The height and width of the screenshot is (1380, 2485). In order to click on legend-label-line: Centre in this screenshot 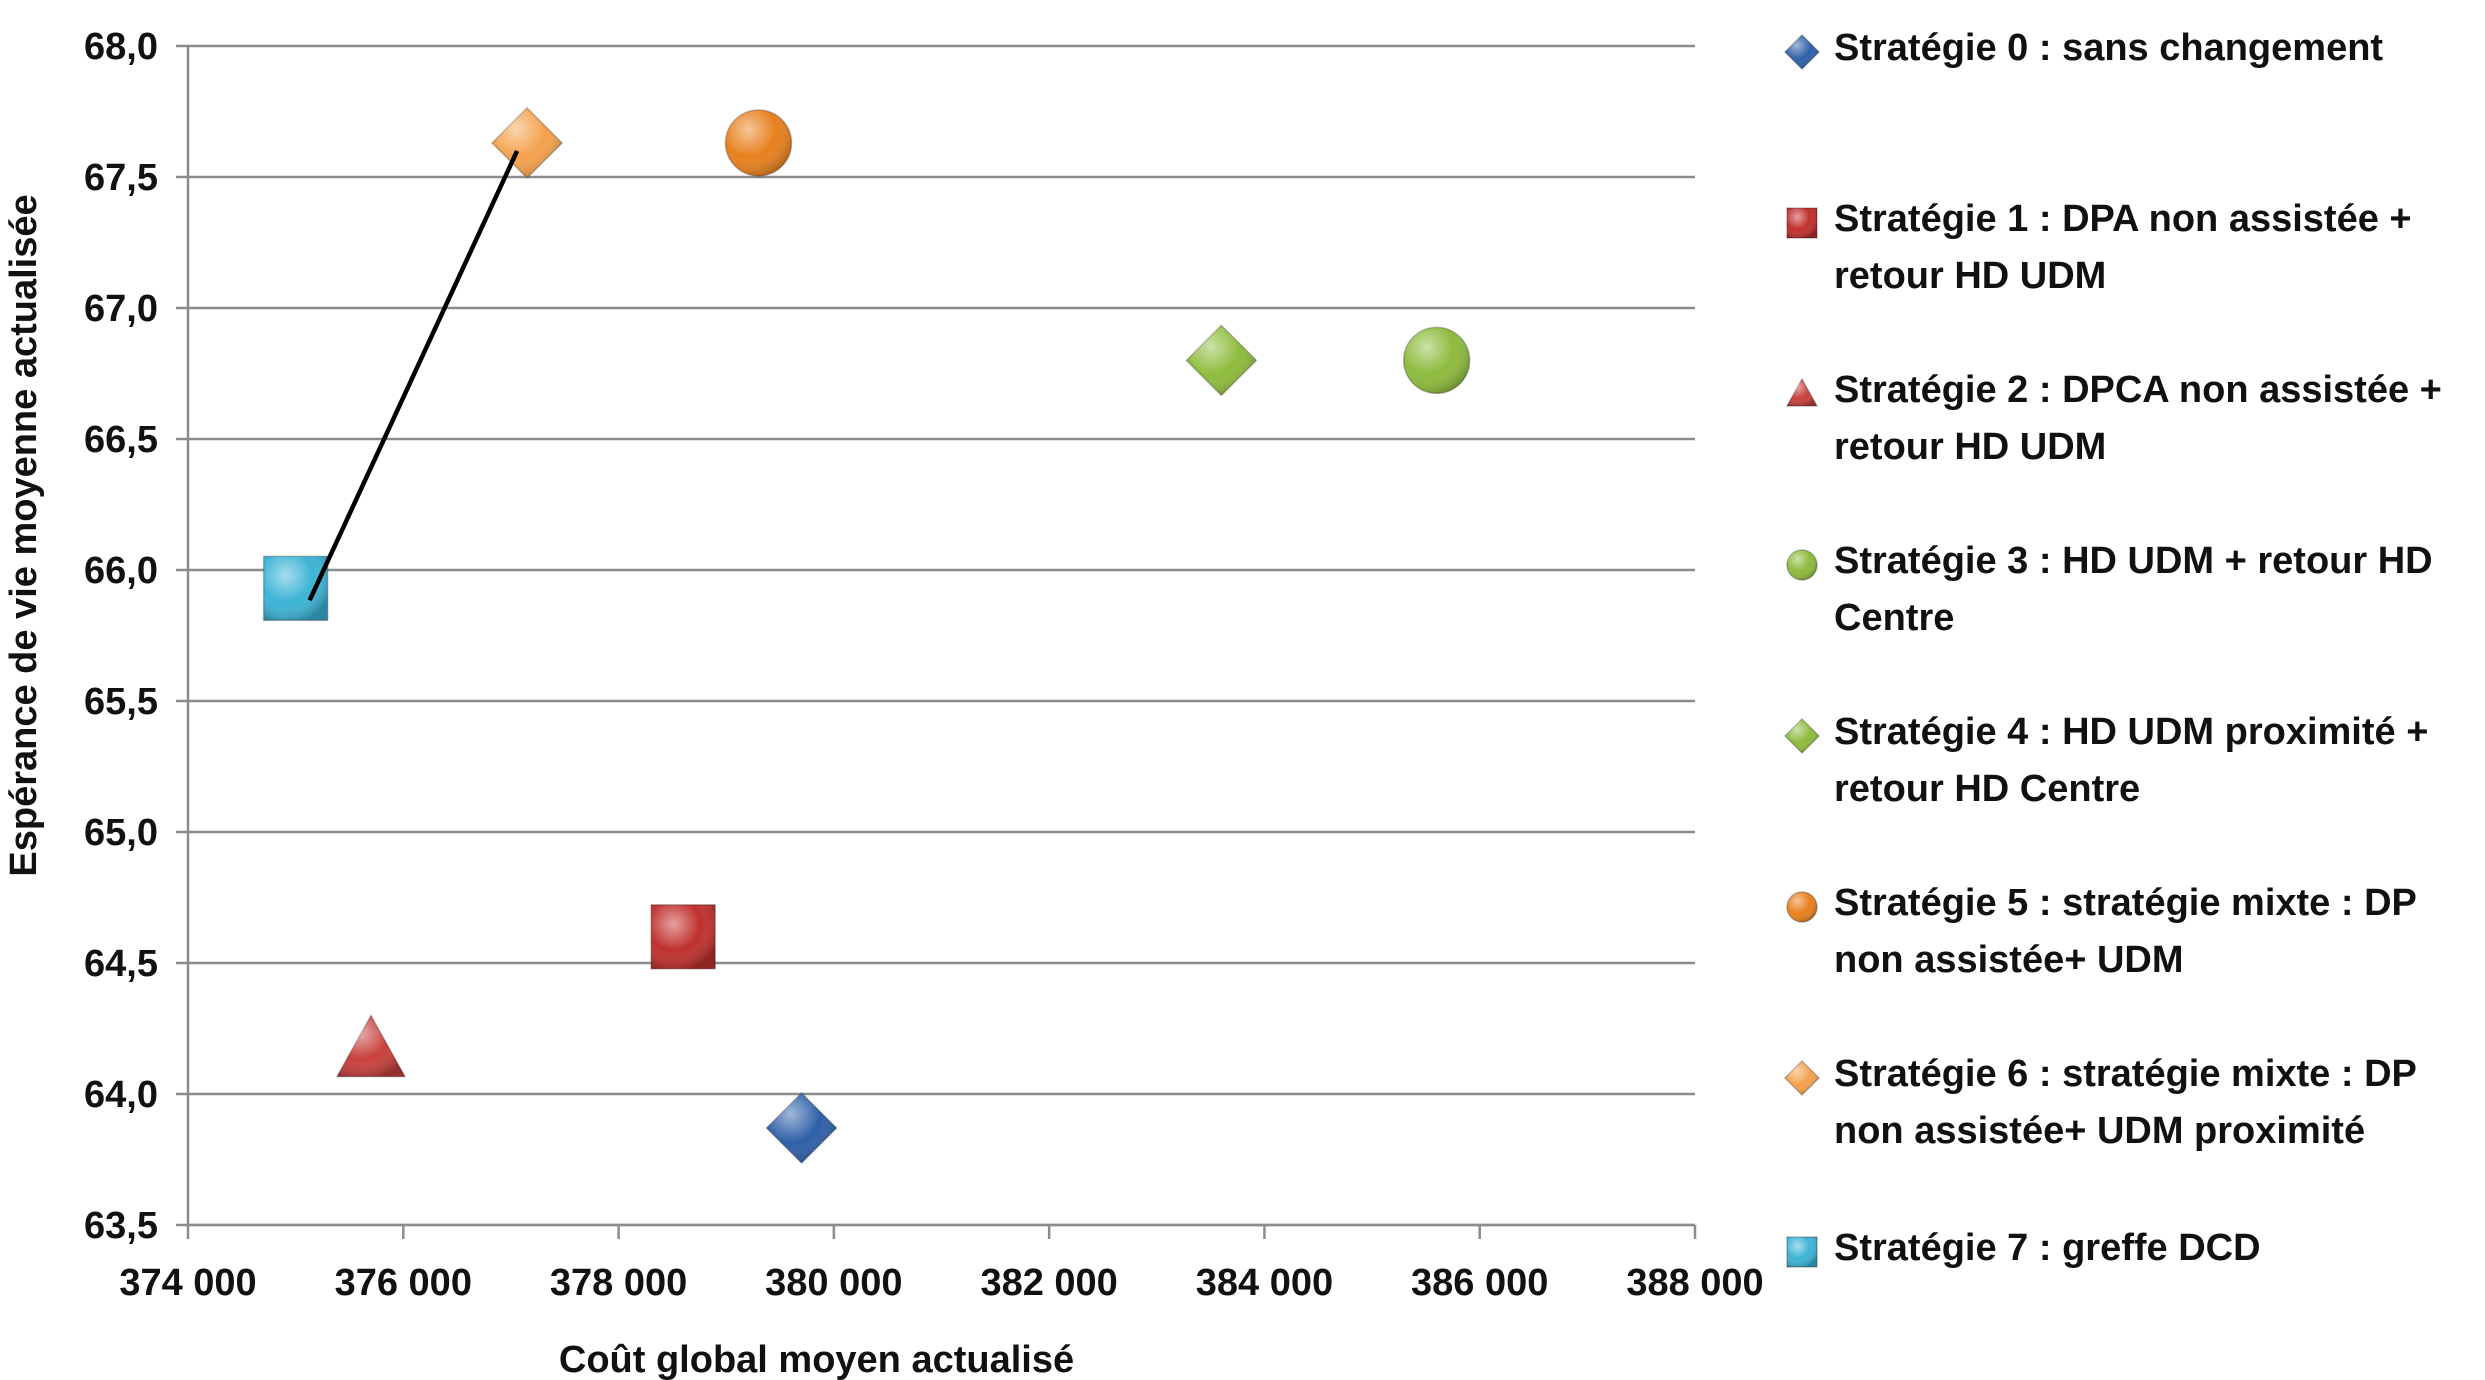, I will do `click(1894, 618)`.